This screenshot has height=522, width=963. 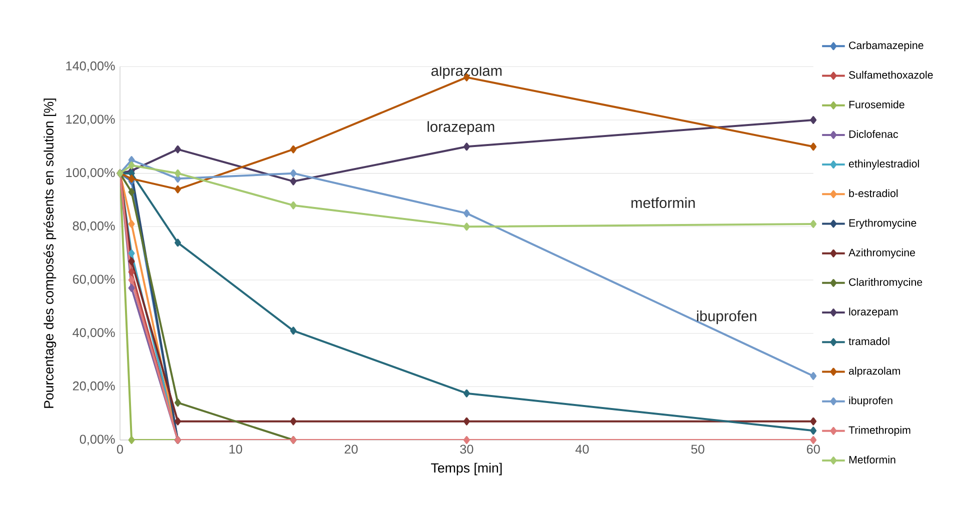 I want to click on y-tick-label: 80,00%, so click(x=93, y=226).